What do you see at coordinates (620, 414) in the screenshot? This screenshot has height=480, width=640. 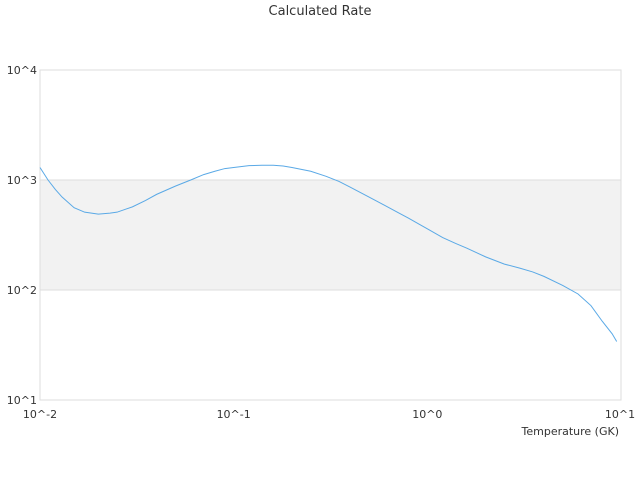 I see `x-tick-label: 10^1` at bounding box center [620, 414].